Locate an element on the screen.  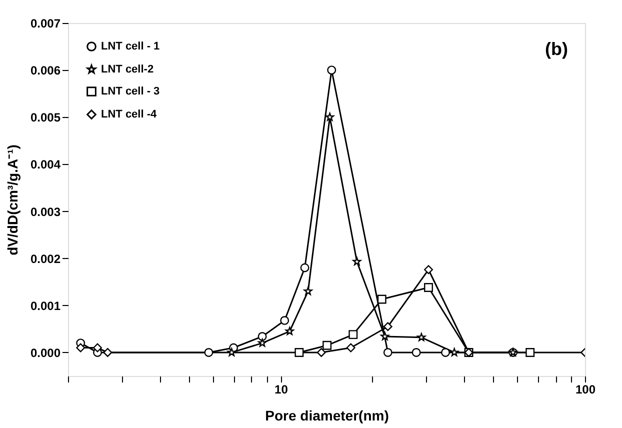
y-axis-title: dV/dD(cm³/g.A⁻¹) is located at coordinates (12, 200).